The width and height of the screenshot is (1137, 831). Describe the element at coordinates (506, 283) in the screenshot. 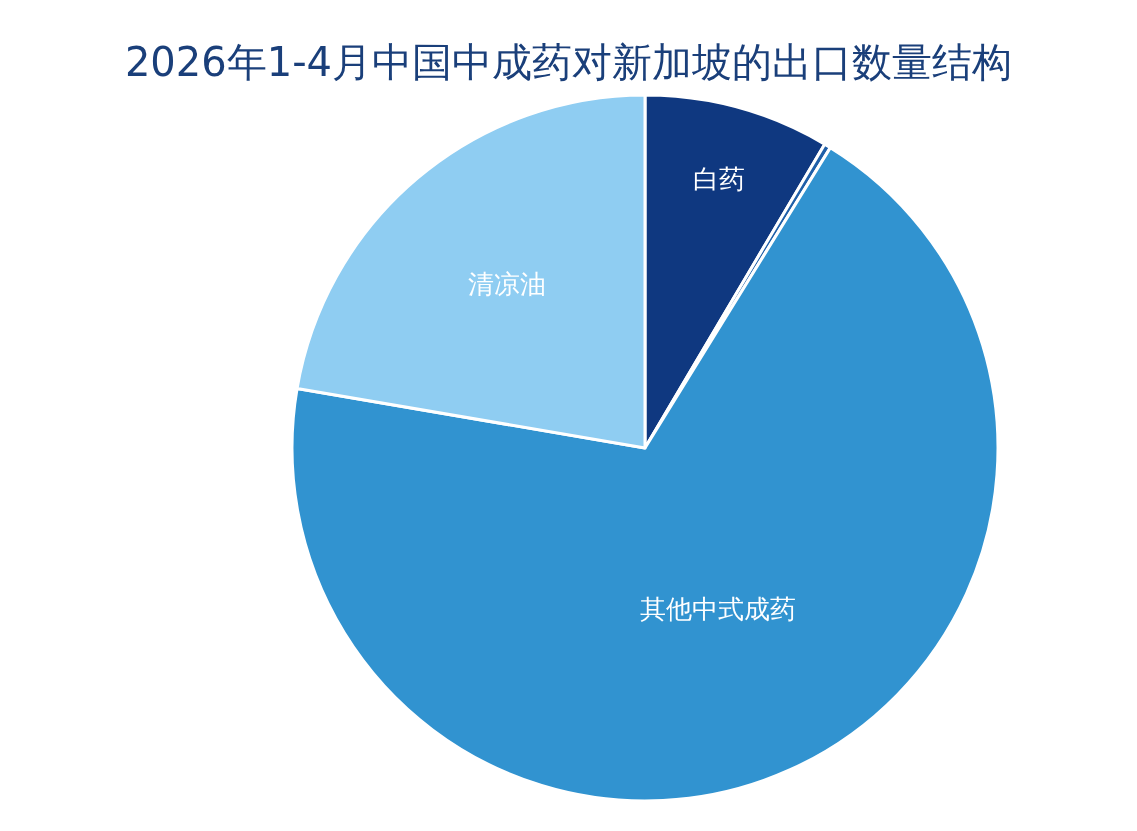

I see `slice-label: 清凉油` at that location.